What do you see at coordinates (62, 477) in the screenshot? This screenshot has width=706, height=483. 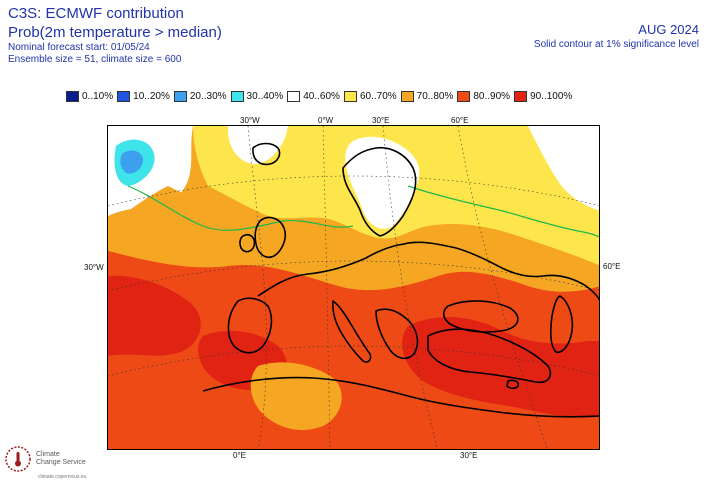 I see `logo-url: climate.copernicus.eu` at bounding box center [62, 477].